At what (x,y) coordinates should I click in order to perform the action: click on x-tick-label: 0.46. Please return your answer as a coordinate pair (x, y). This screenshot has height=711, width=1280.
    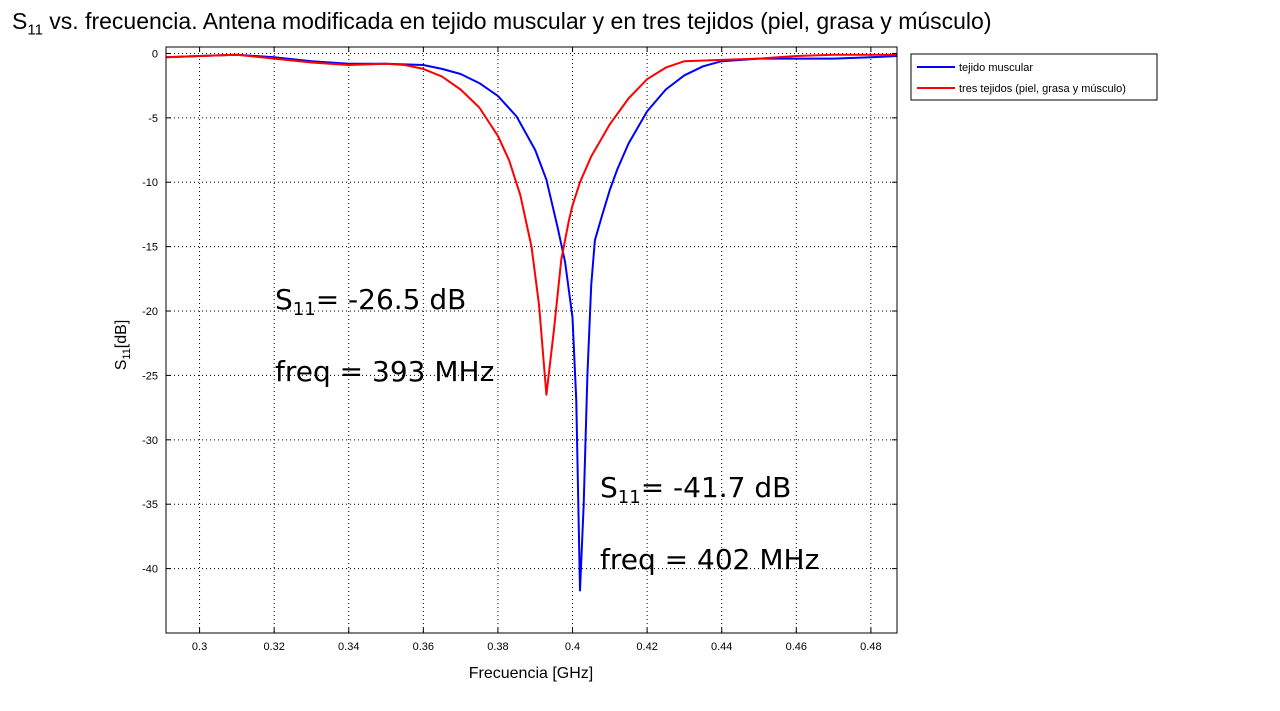
    Looking at the image, I should click on (796, 647).